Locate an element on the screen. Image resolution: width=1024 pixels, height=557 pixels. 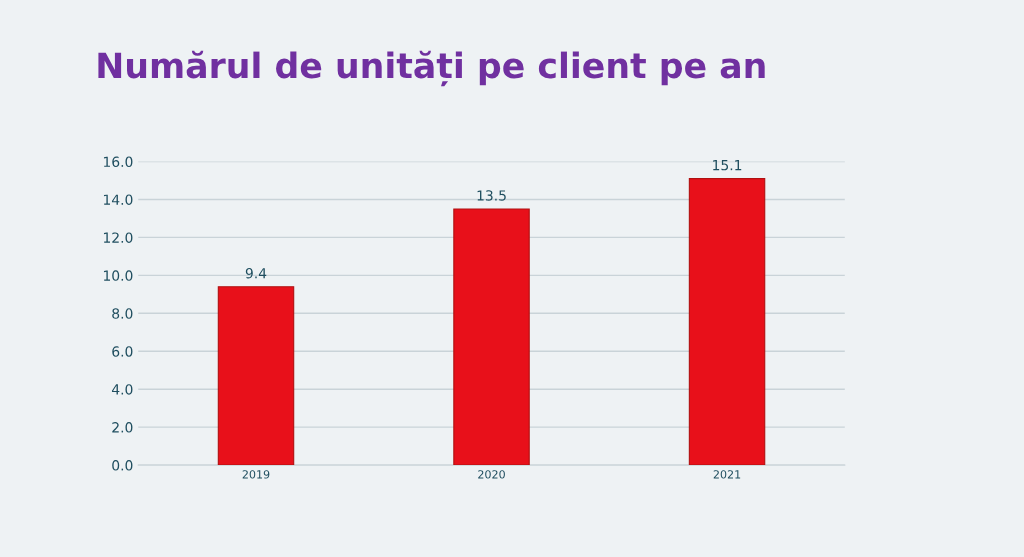
y-tick-label: 0.0 is located at coordinates (122, 465).